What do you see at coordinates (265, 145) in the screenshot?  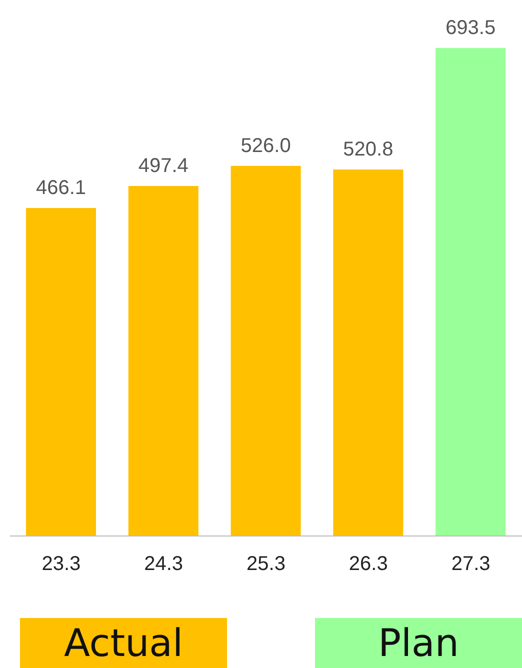 I see `data-label: 526.0` at bounding box center [265, 145].